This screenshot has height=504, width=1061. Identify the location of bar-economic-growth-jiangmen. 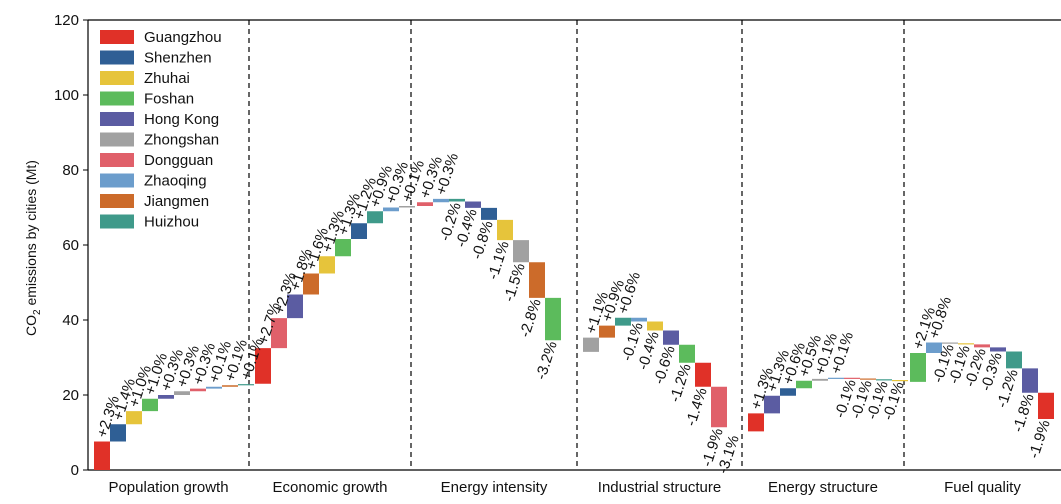
(311, 284).